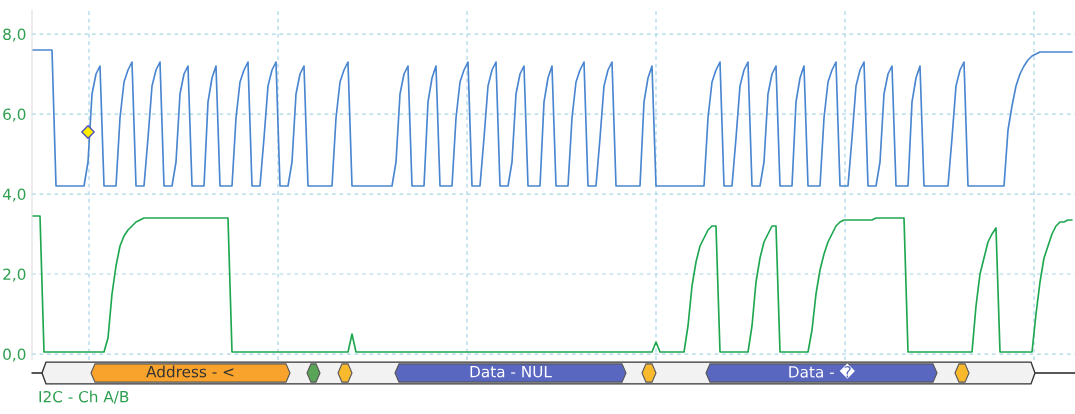  What do you see at coordinates (822, 371) in the screenshot?
I see `text: Data - �` at bounding box center [822, 371].